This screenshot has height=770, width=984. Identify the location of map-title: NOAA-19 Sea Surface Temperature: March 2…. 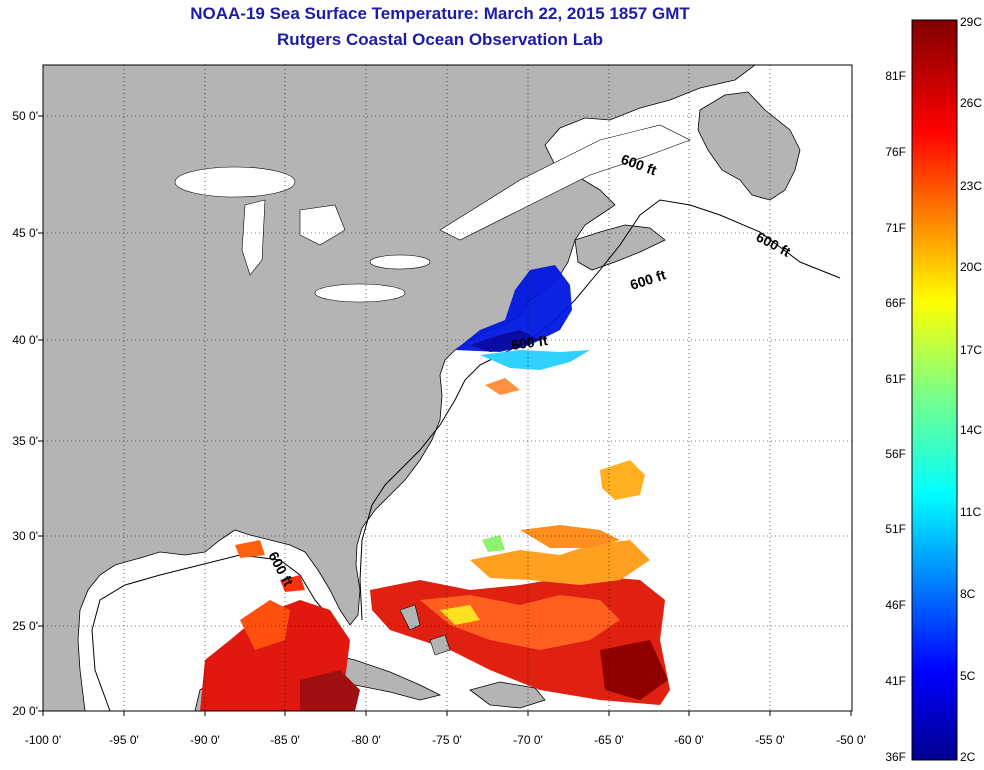
(440, 13).